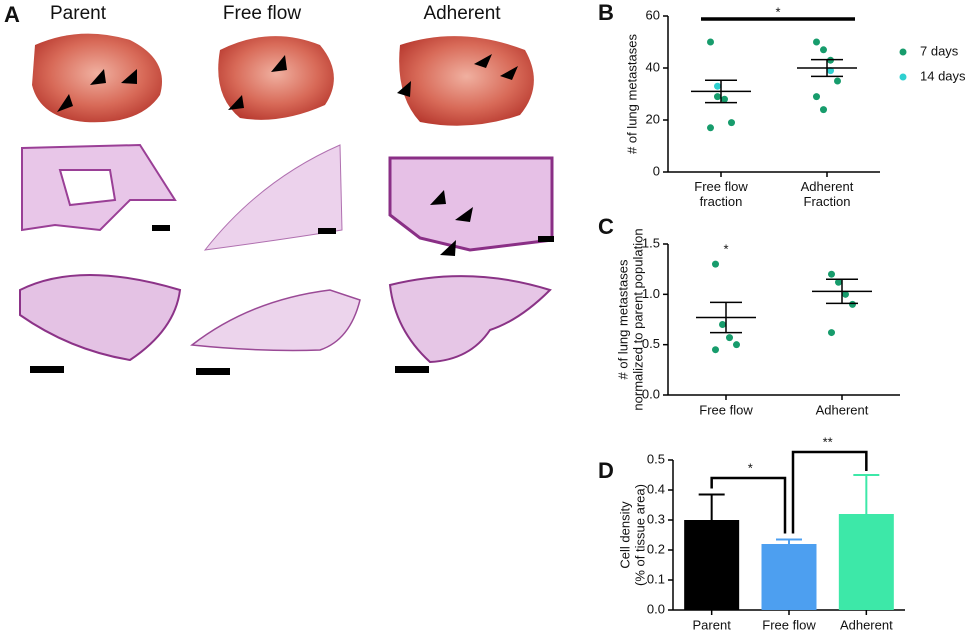 This screenshot has width=967, height=630. What do you see at coordinates (656, 548) in the screenshot?
I see `y-tick-label: 0.2` at bounding box center [656, 548].